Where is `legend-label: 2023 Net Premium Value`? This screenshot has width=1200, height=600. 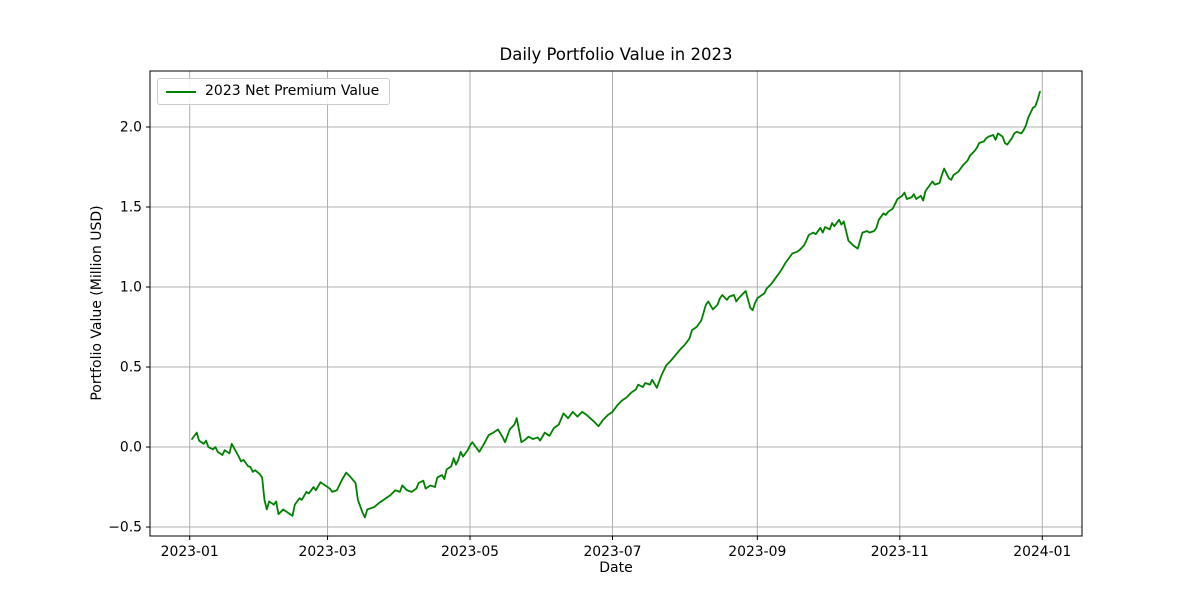 legend-label: 2023 Net Premium Value is located at coordinates (292, 91).